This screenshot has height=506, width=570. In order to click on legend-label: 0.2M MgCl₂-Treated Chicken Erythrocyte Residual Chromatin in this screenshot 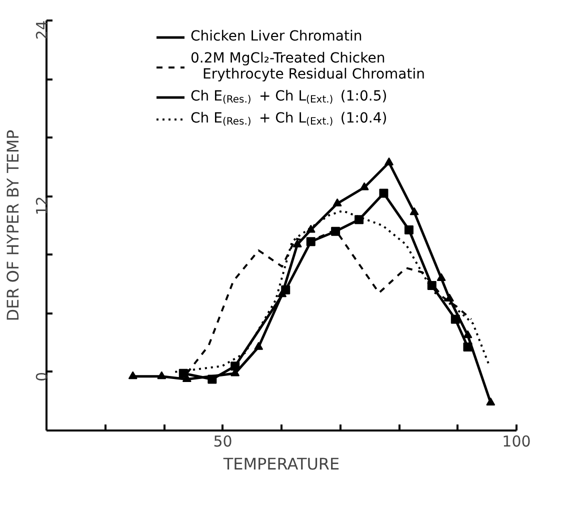, I will do `click(308, 66)`.